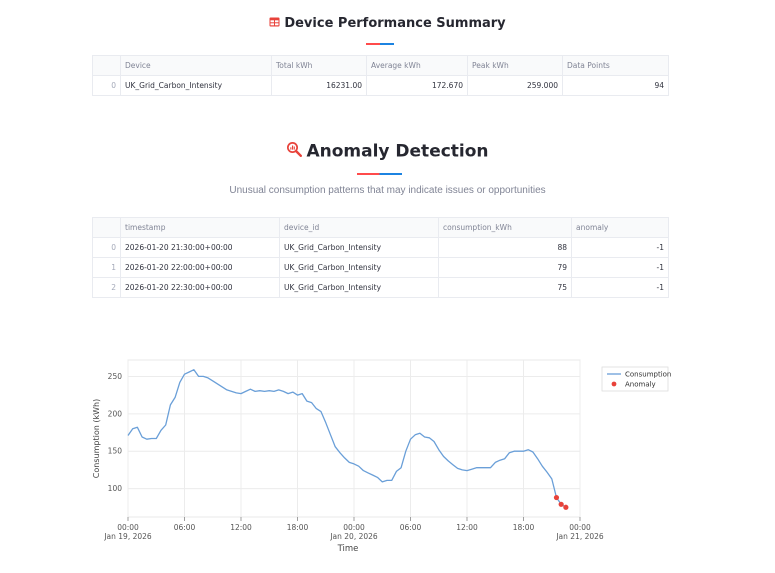 This screenshot has height=573, width=775. What do you see at coordinates (379, 174) in the screenshot?
I see `anomaly-divider` at bounding box center [379, 174].